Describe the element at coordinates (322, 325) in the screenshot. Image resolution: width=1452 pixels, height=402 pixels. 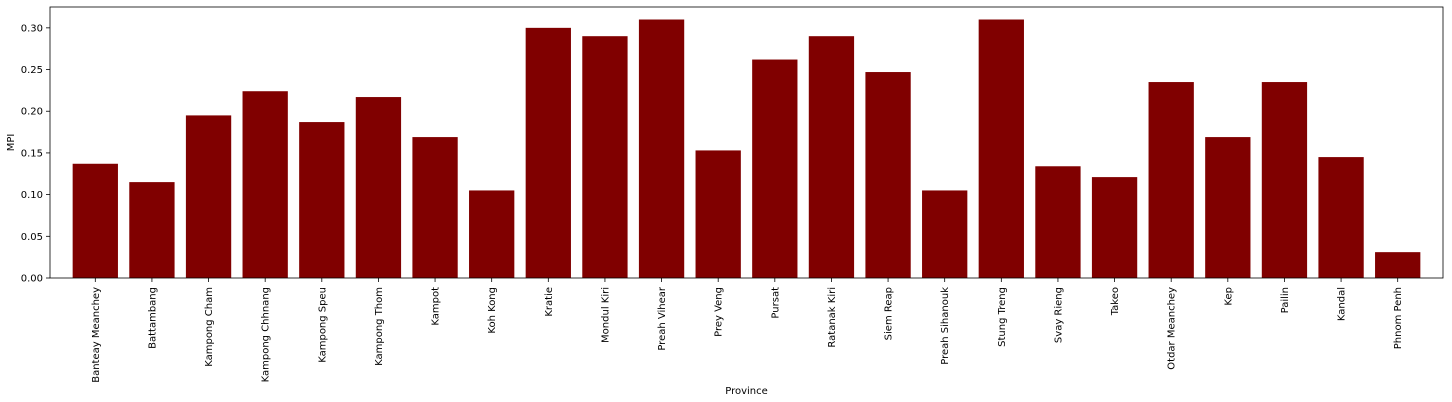
I see `x-tick-label: Kampong Speu` at that location.